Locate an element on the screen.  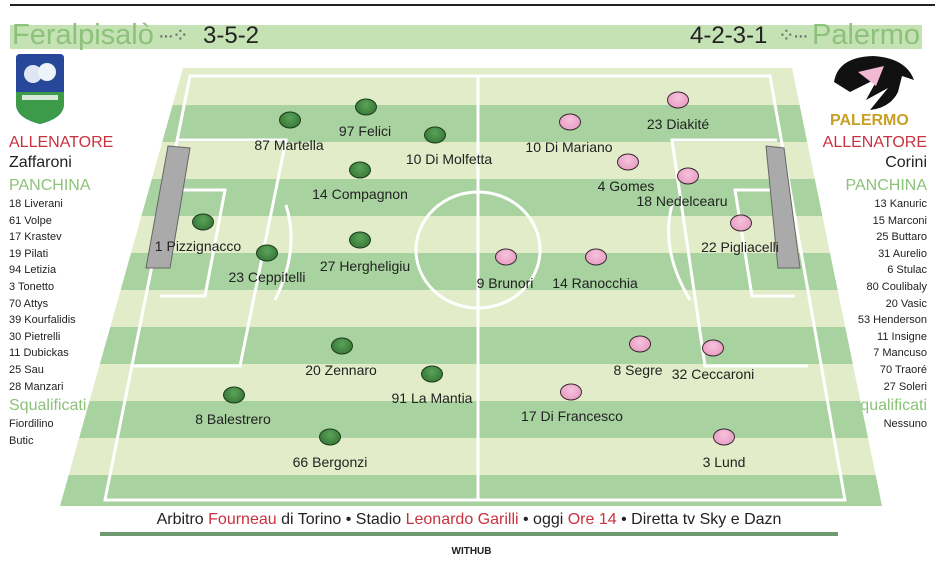
away-suspended-list: Nessuno is located at coordinates (875, 424).